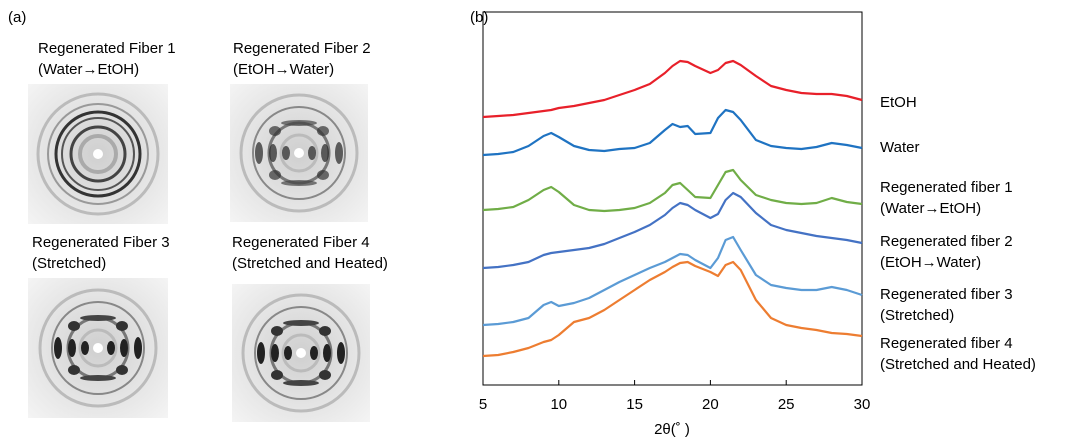 This screenshot has height=440, width=1065. I want to click on x-tick-label: 30, so click(862, 404).